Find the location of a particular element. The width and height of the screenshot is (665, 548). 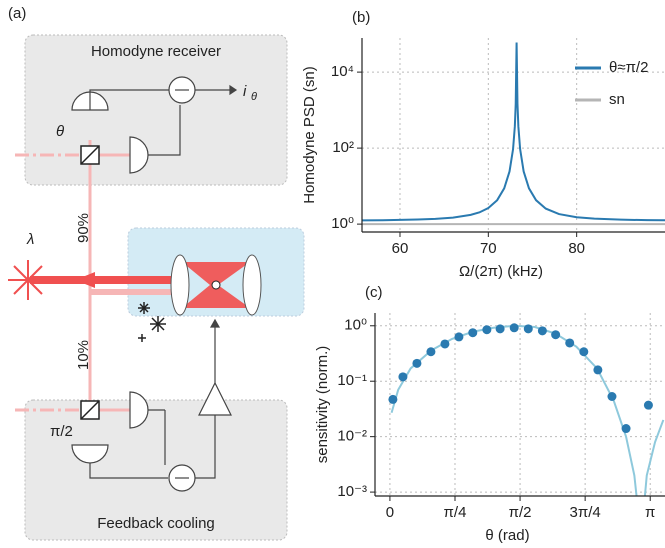

y-tick-label: 10⁻³ is located at coordinates (352, 491).